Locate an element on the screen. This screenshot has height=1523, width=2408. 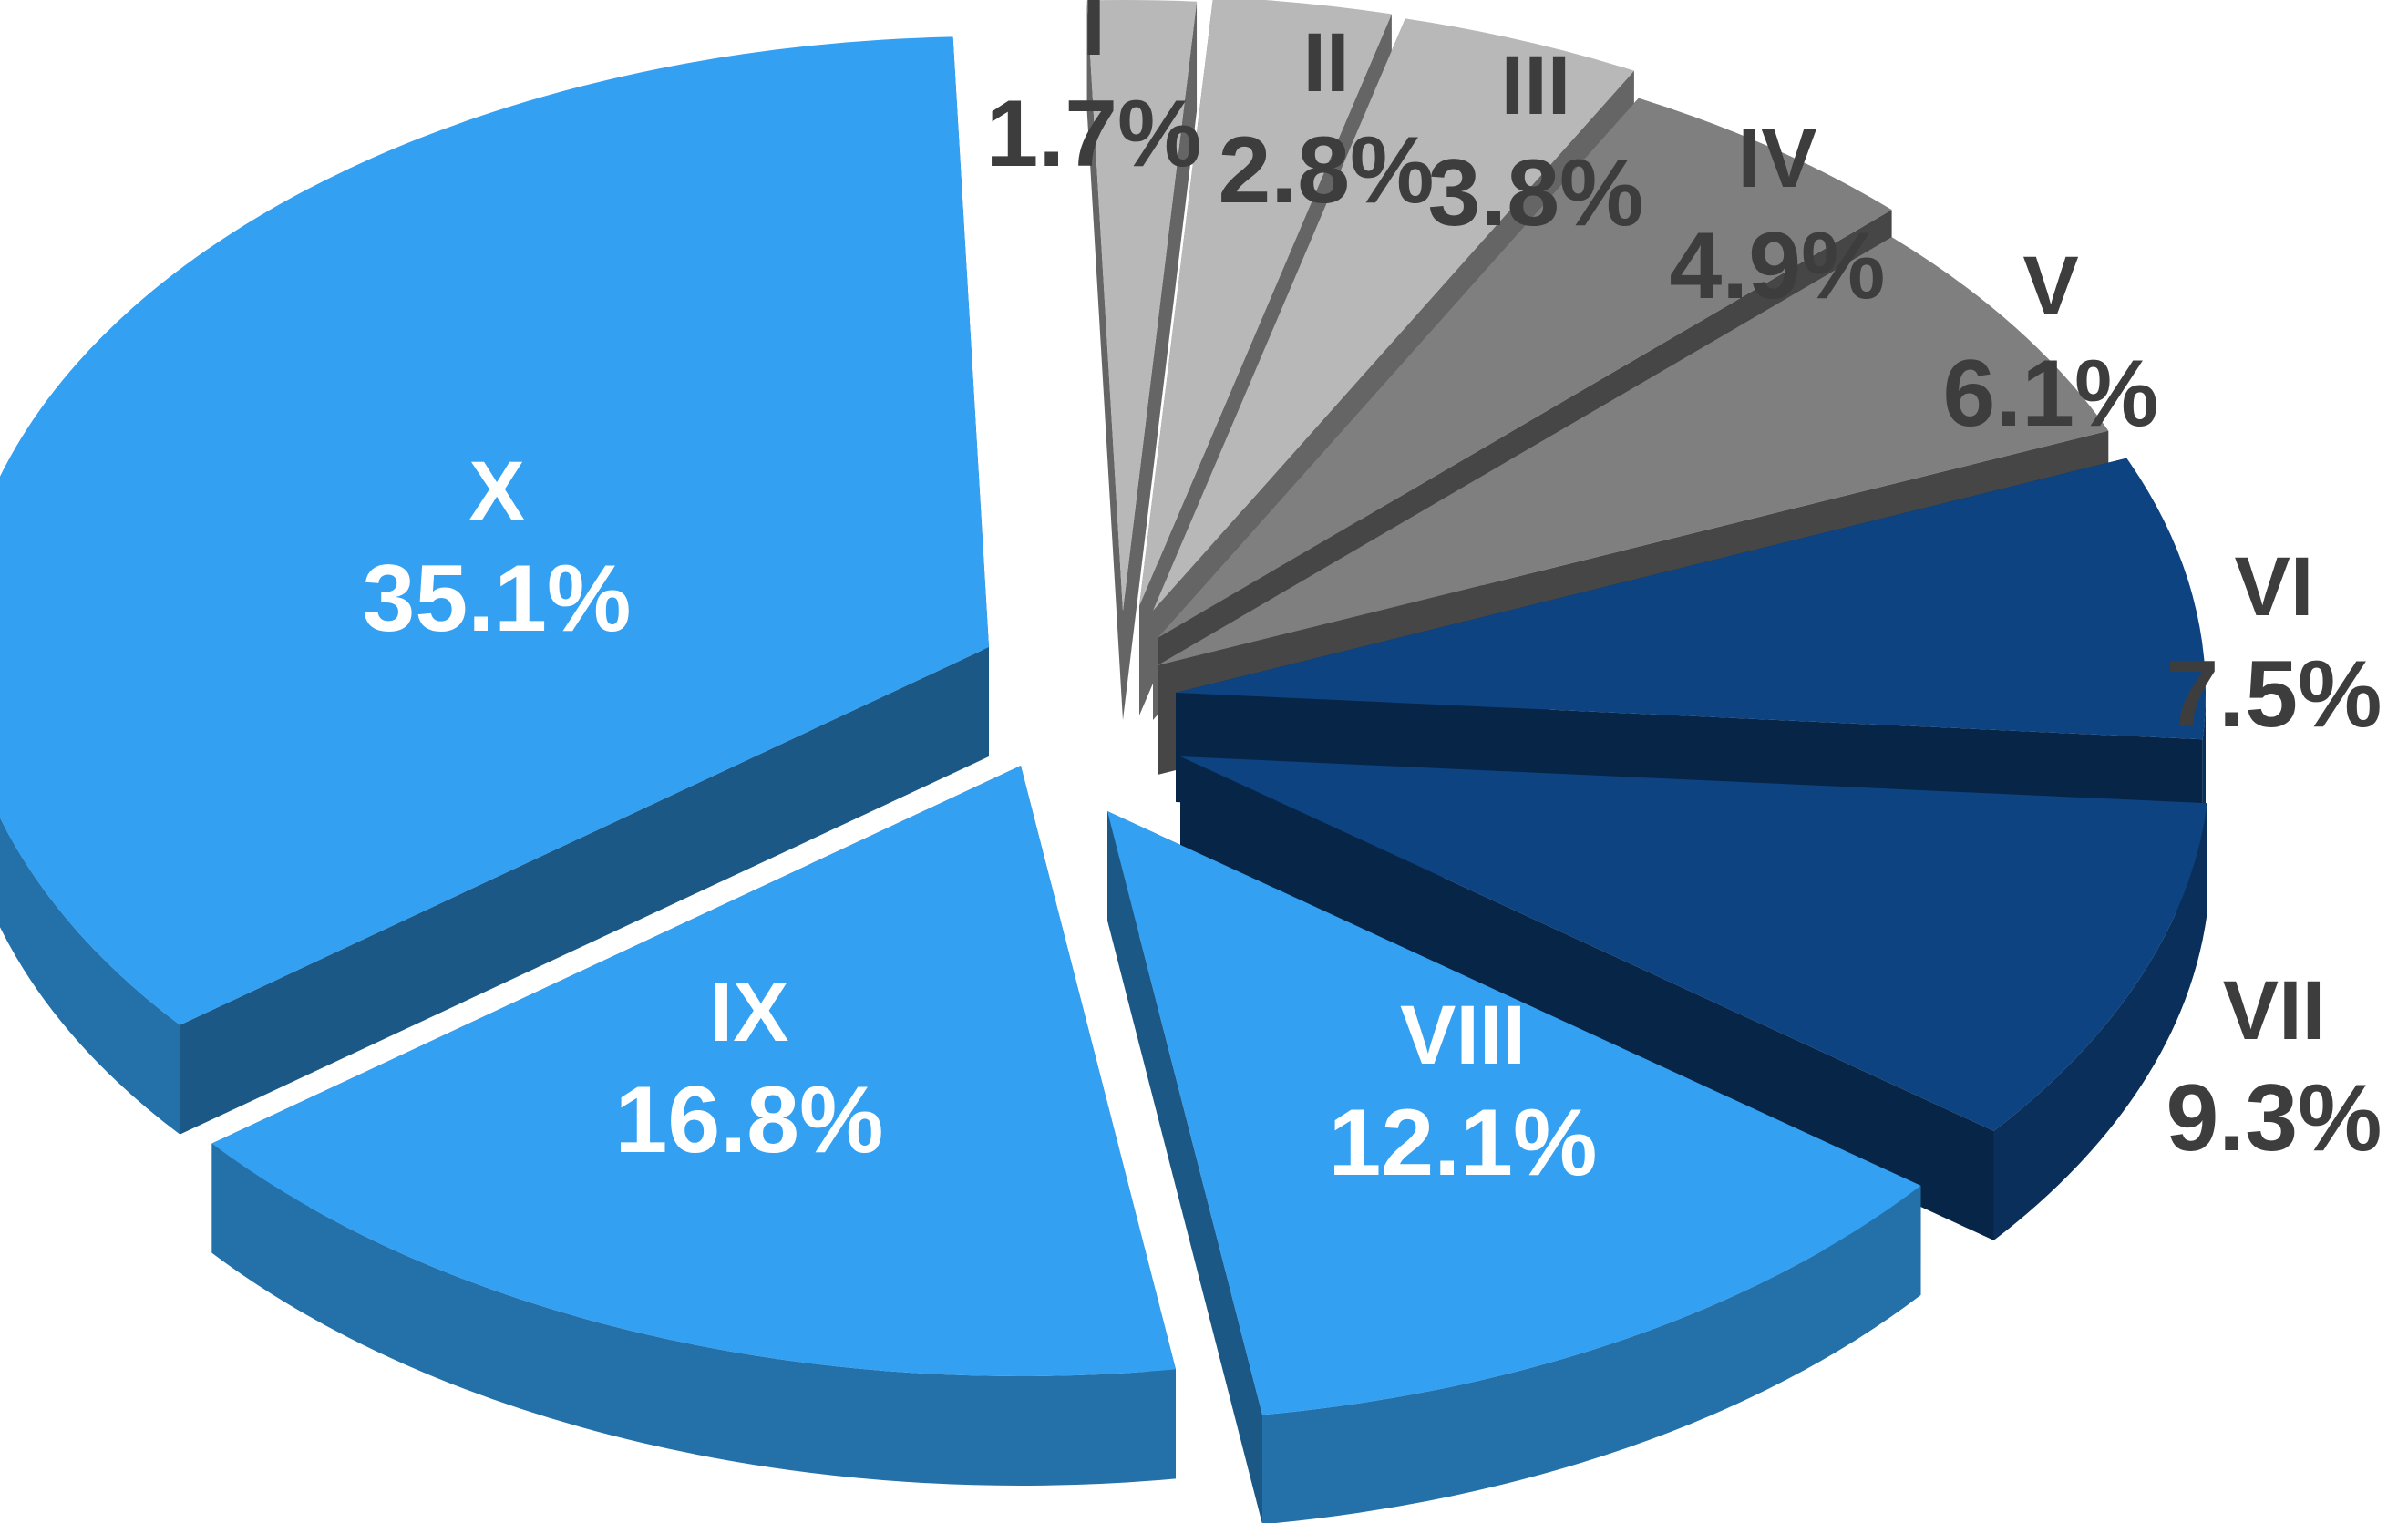
slice-label-v: V6.1% is located at coordinates (2050, 343).